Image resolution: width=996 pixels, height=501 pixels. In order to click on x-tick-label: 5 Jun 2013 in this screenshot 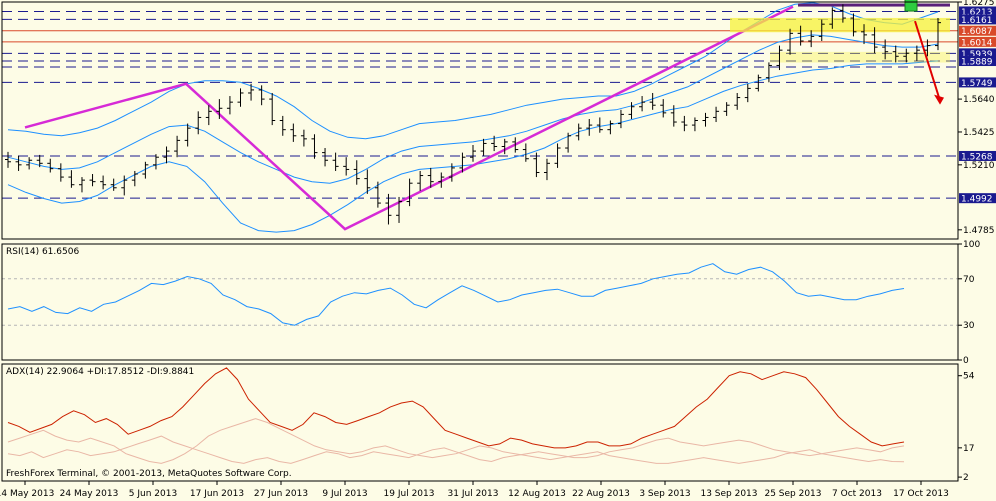, I will do `click(153, 494)`.